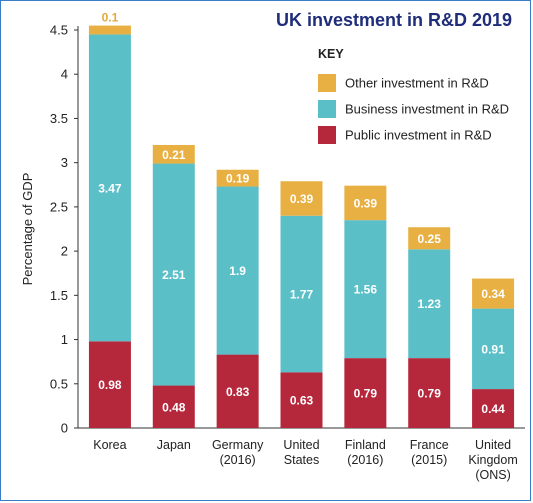 This screenshot has width=533, height=503. What do you see at coordinates (427, 109) in the screenshot?
I see `legend-label: Business investment in R&D` at bounding box center [427, 109].